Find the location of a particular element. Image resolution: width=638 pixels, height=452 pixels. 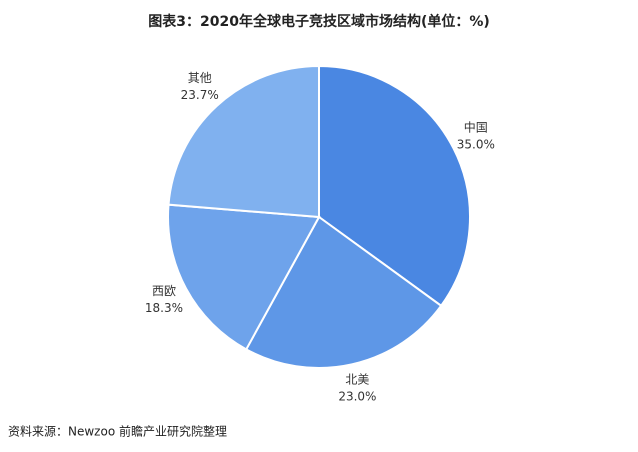

value-label: 35.0% is located at coordinates (476, 145).